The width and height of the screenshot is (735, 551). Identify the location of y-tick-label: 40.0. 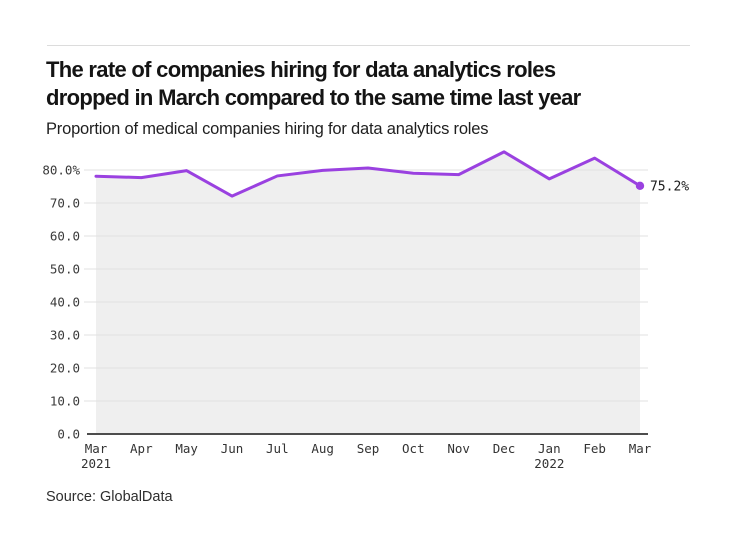
(65, 301).